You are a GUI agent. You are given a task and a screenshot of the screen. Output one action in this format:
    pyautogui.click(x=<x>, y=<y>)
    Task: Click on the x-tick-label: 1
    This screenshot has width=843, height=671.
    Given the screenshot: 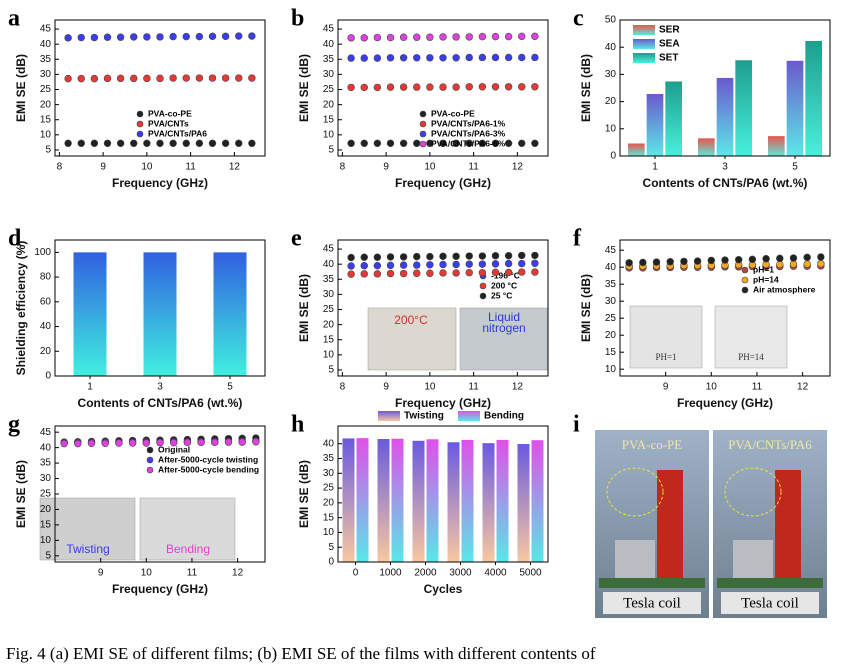 What is the action you would take?
    pyautogui.click(x=90, y=387)
    